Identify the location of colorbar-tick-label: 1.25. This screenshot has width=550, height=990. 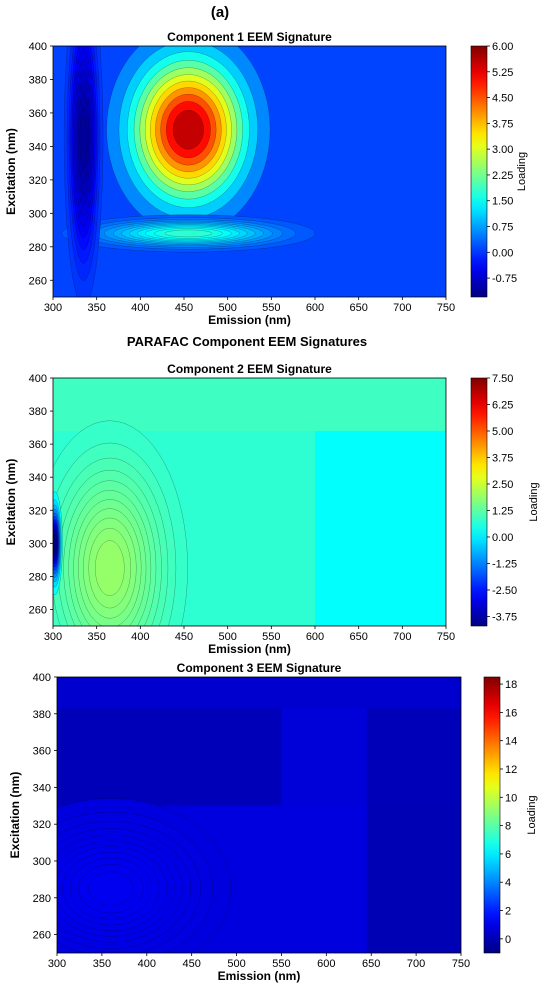
(502, 511).